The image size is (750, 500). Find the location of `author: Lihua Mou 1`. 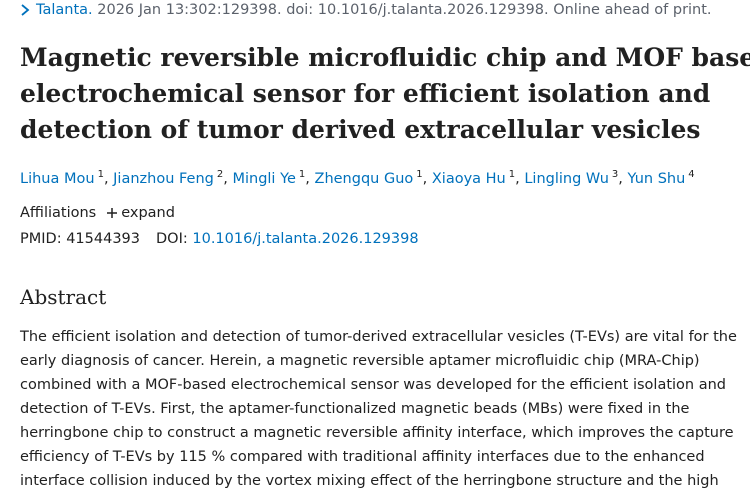

author: Lihua Mou 1 is located at coordinates (66, 178).